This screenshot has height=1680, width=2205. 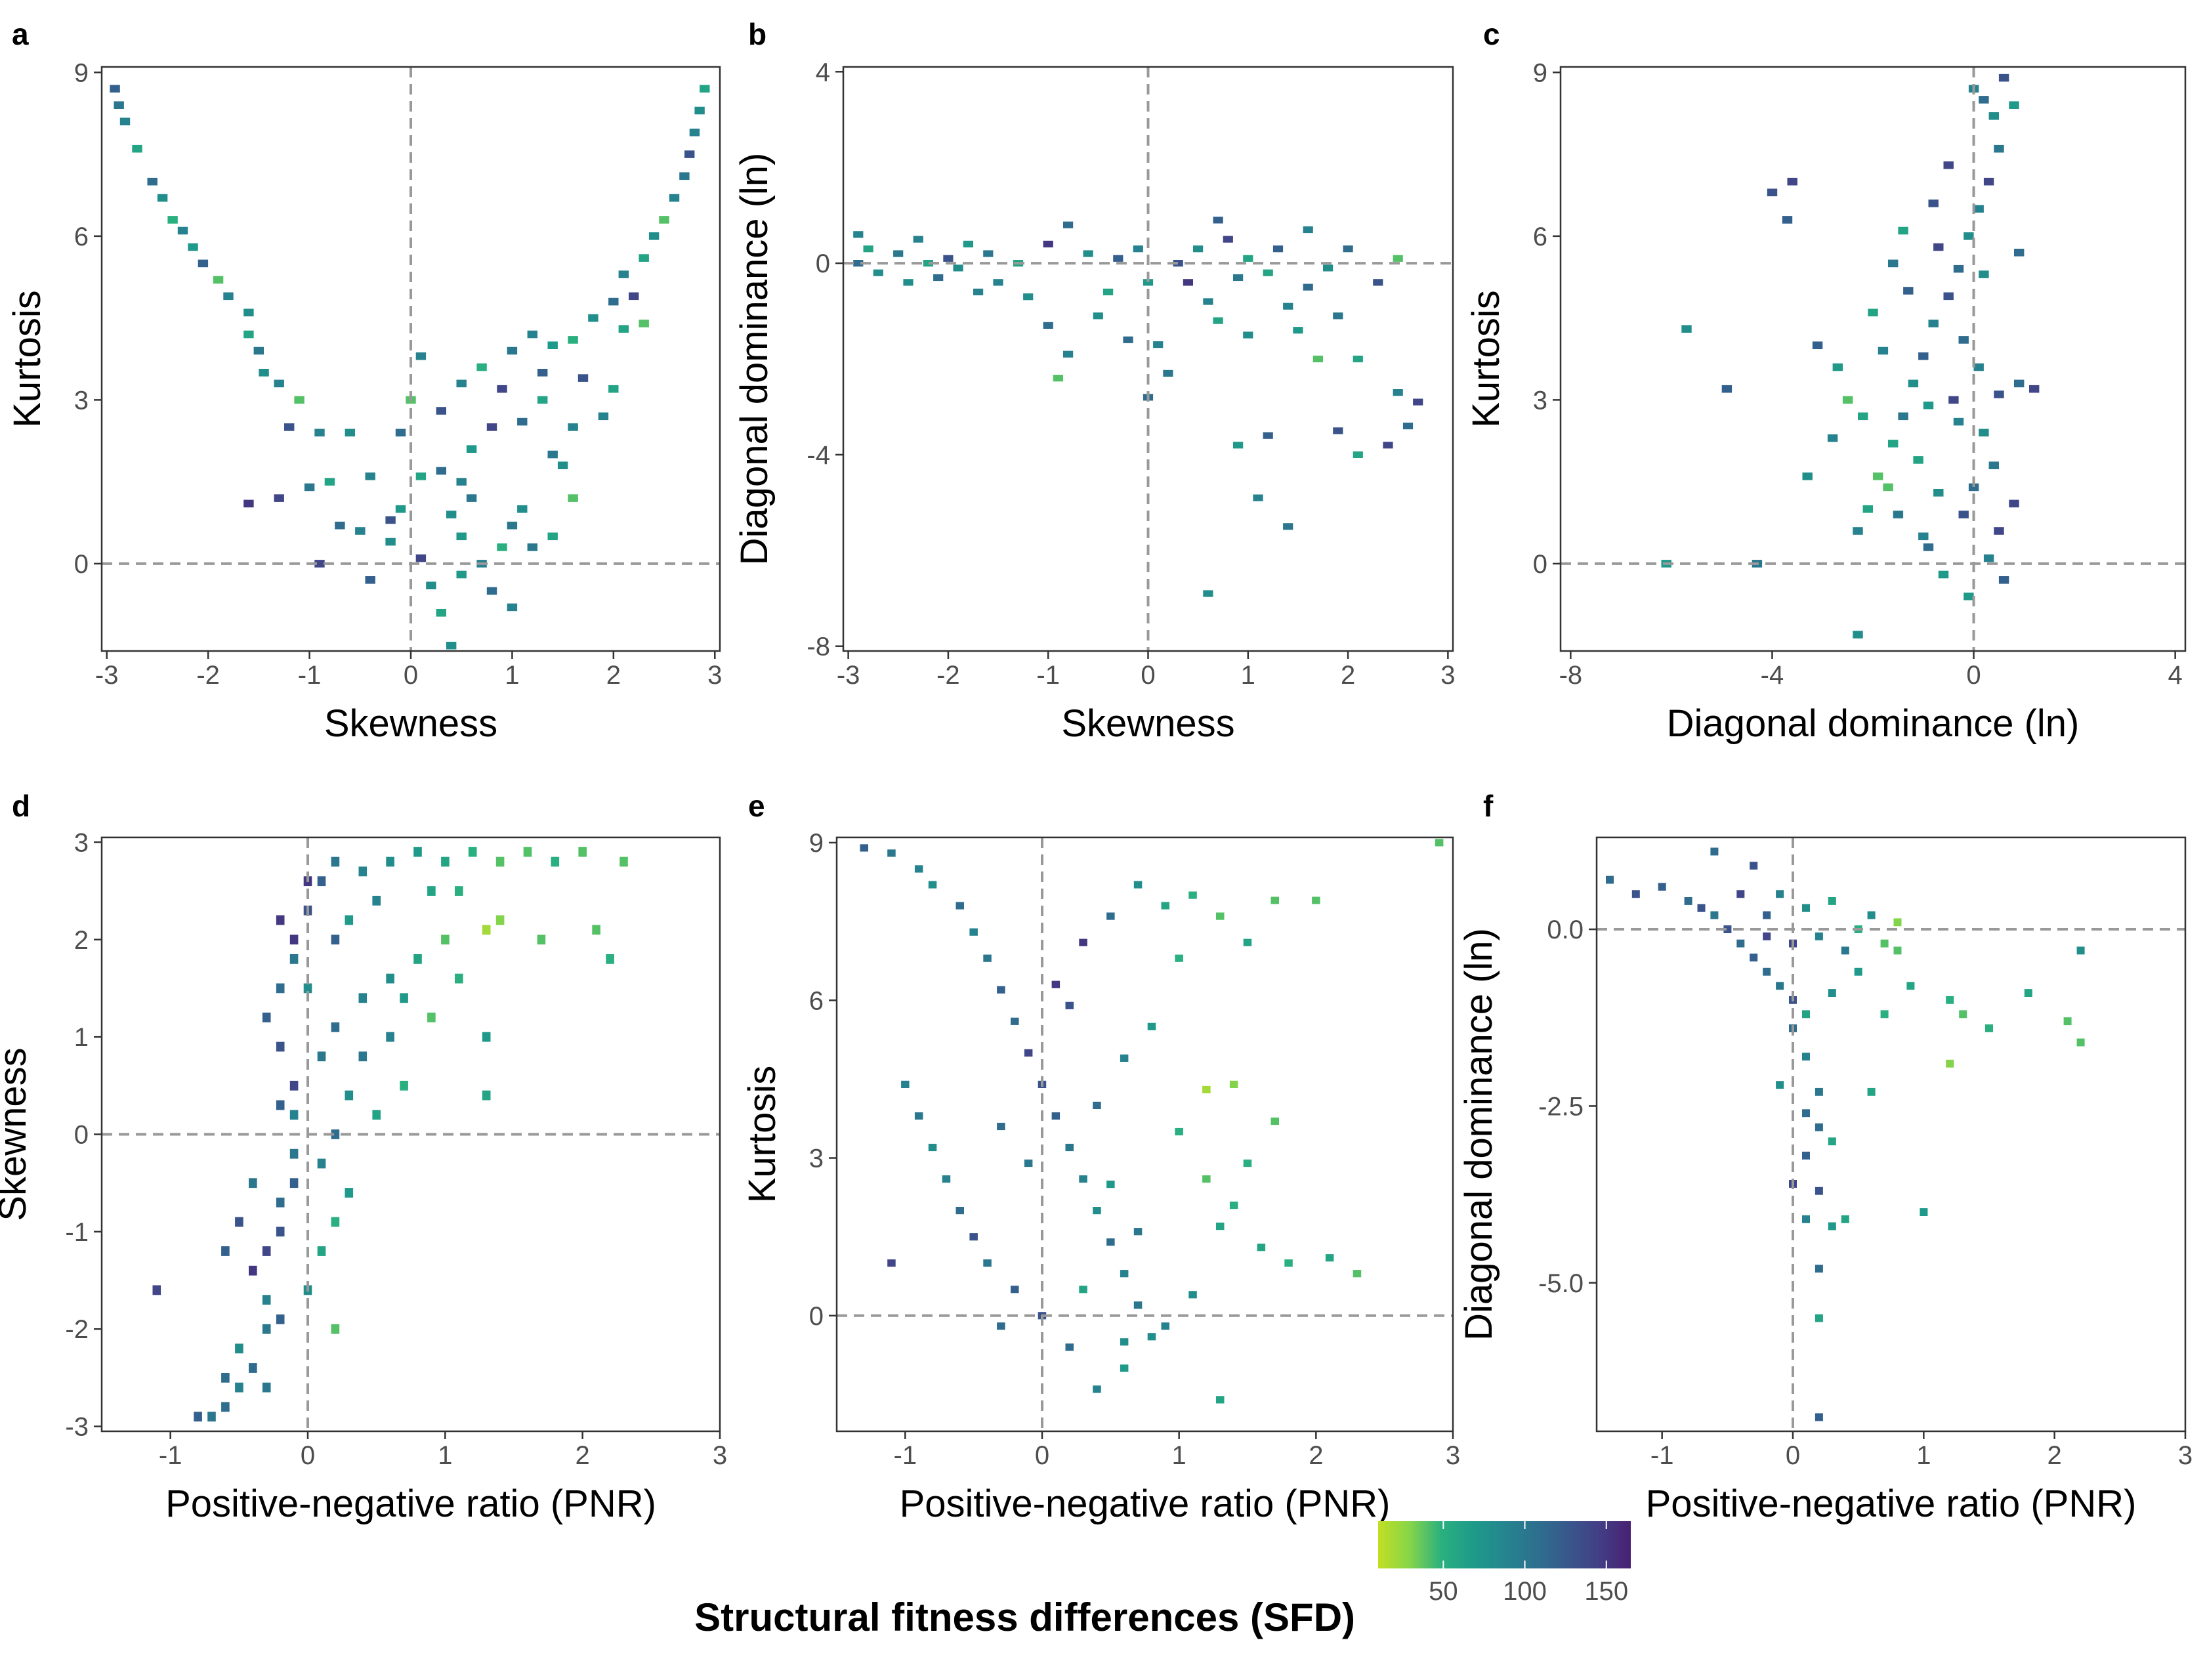 What do you see at coordinates (1845, 1134) in the screenshot?
I see `heatmap-cells` at bounding box center [1845, 1134].